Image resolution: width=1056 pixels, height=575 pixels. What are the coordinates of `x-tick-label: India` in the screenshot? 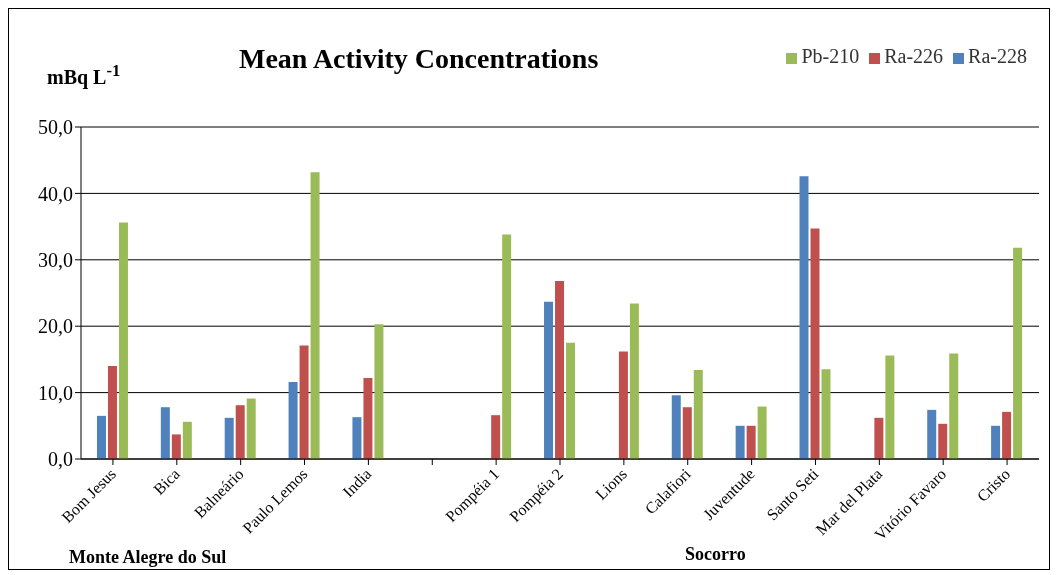 It's located at (357, 483).